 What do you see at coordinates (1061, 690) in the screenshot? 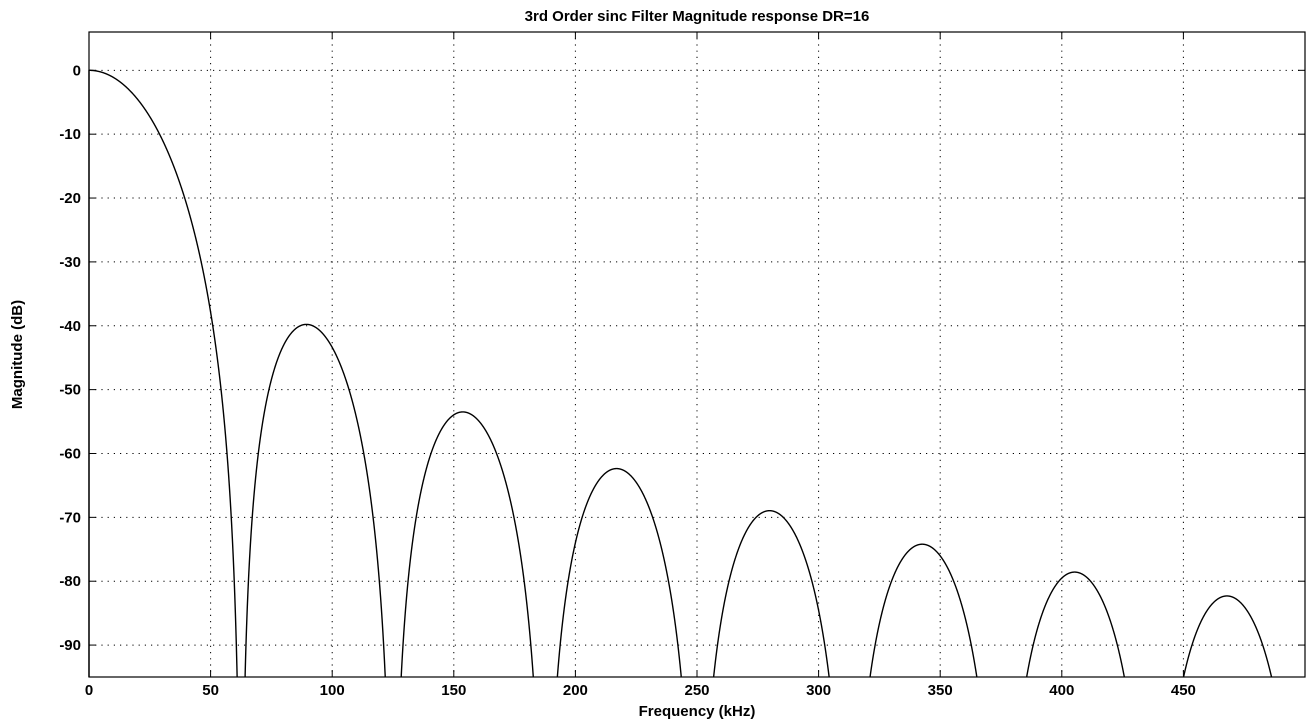
I see `x-tick-label: 400` at bounding box center [1061, 690].